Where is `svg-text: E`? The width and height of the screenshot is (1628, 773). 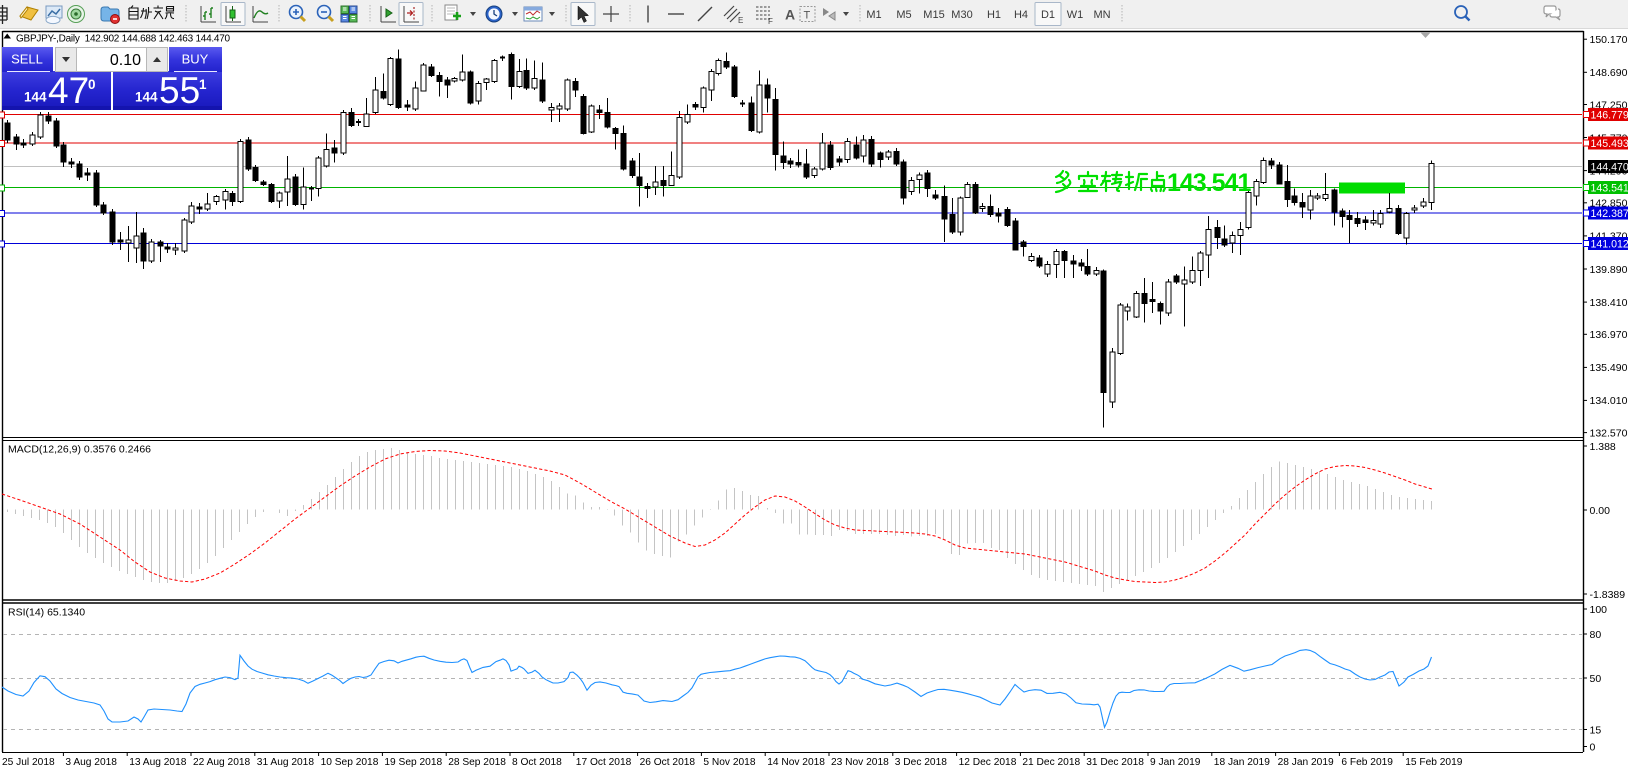 svg-text: E is located at coordinates (740, 20).